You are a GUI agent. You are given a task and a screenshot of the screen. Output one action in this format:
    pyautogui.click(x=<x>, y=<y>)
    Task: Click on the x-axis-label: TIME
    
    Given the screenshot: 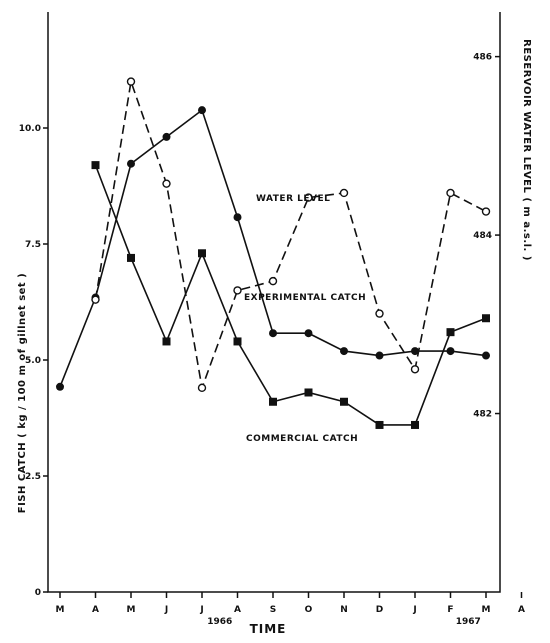 What is the action you would take?
    pyautogui.click(x=268, y=629)
    